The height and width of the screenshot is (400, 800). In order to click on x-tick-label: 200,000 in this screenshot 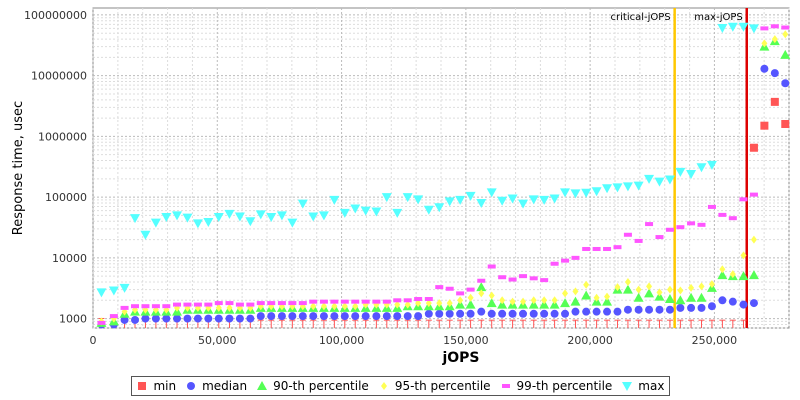, I will do `click(590, 340)`.